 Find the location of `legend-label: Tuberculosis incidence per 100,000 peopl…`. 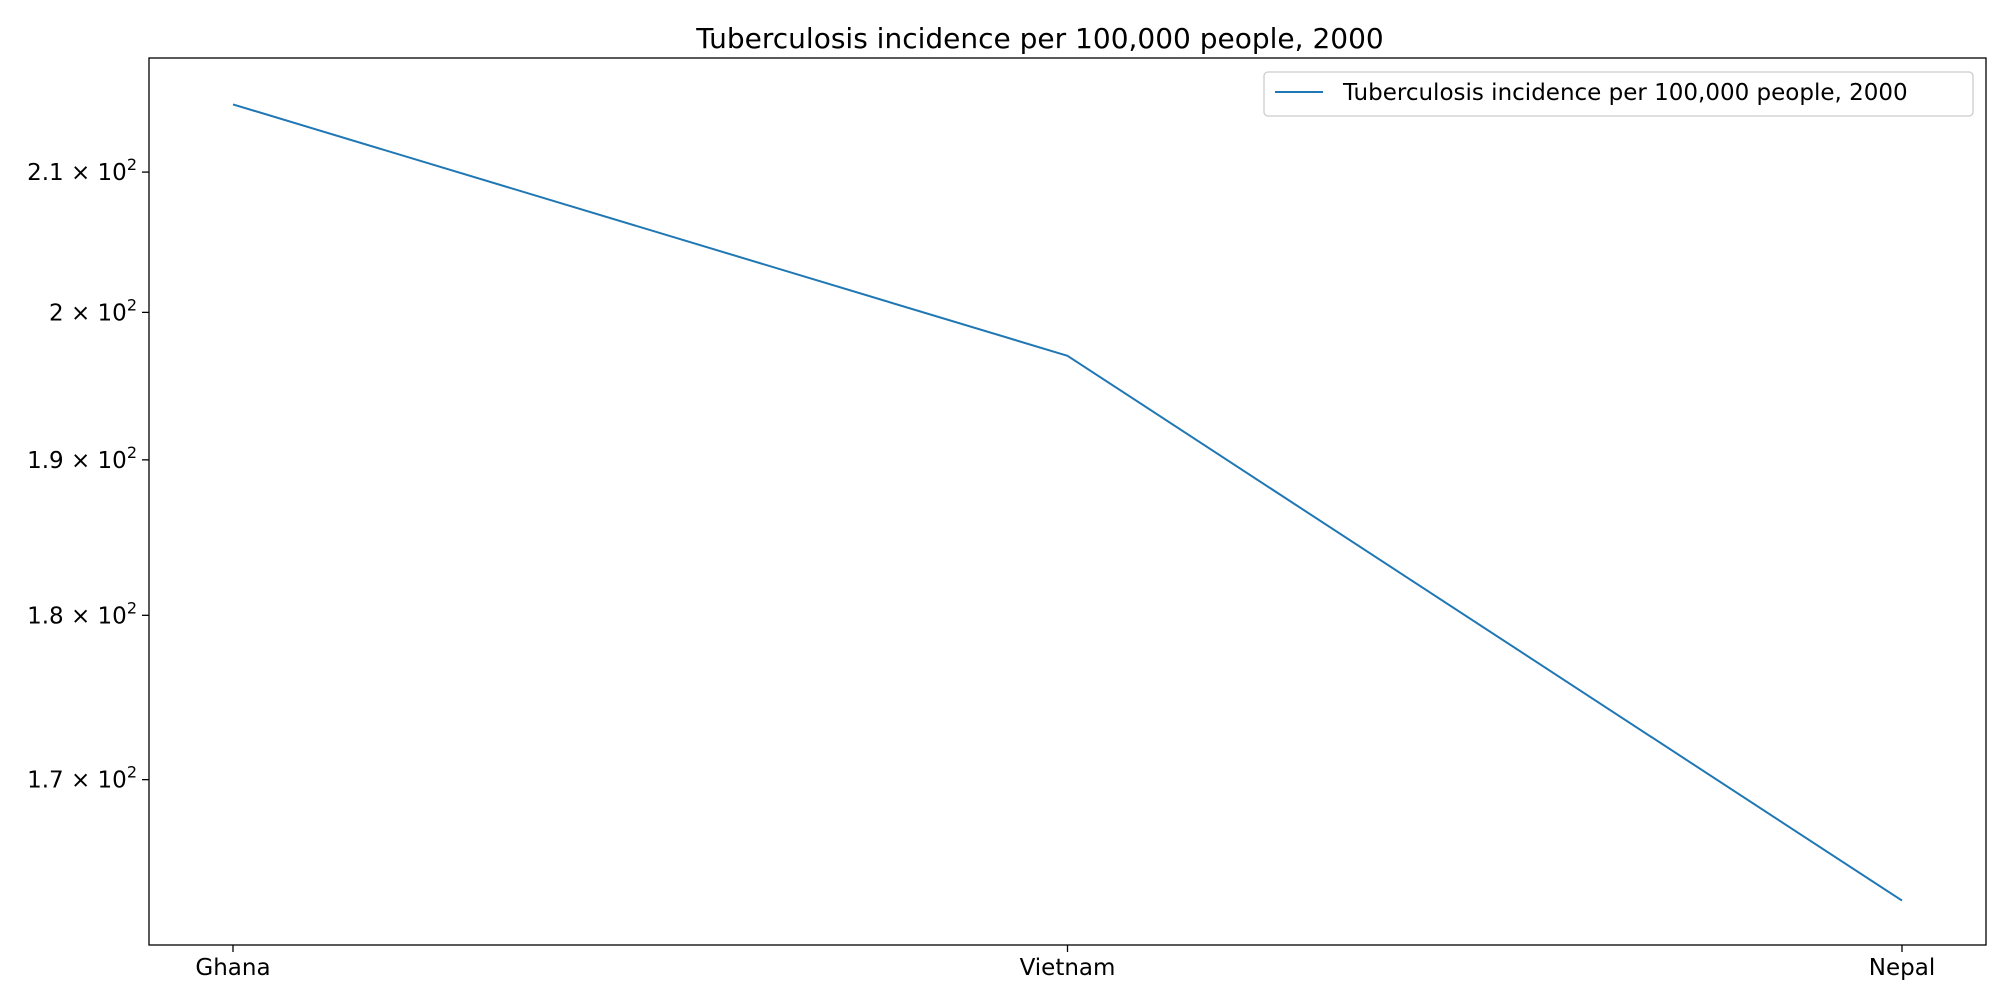

legend-label: Tuberculosis incidence per 100,000 peopl… is located at coordinates (1625, 93).